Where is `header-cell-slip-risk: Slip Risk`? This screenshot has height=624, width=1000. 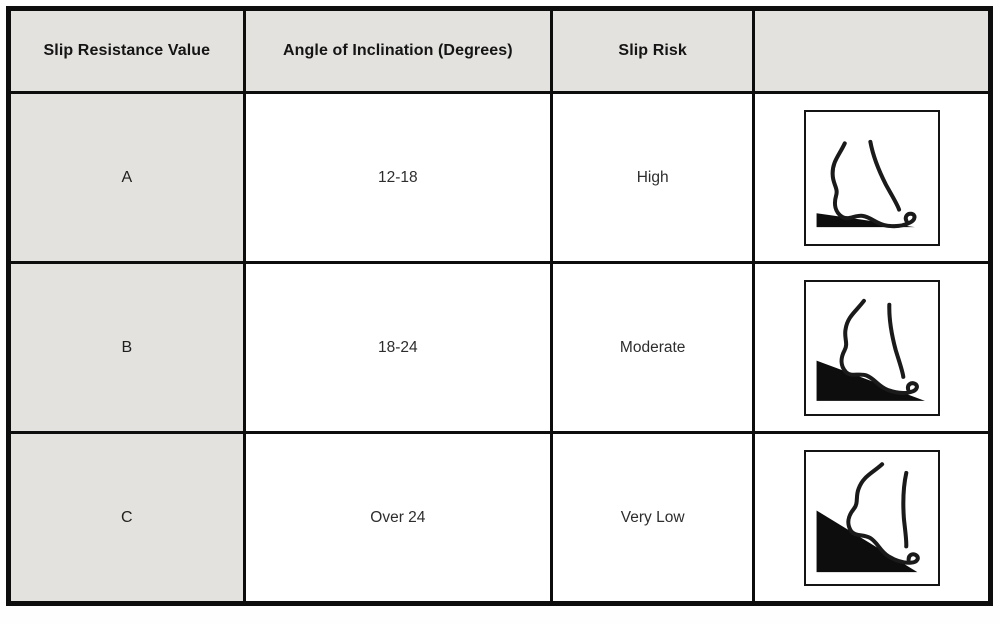 header-cell-slip-risk: Slip Risk is located at coordinates (653, 50).